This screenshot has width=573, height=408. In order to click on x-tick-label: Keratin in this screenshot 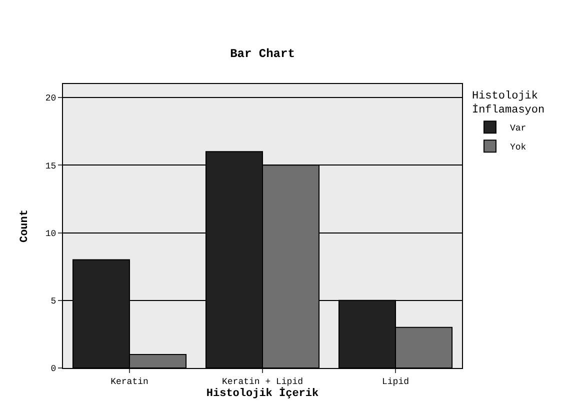, I will do `click(129, 381)`.